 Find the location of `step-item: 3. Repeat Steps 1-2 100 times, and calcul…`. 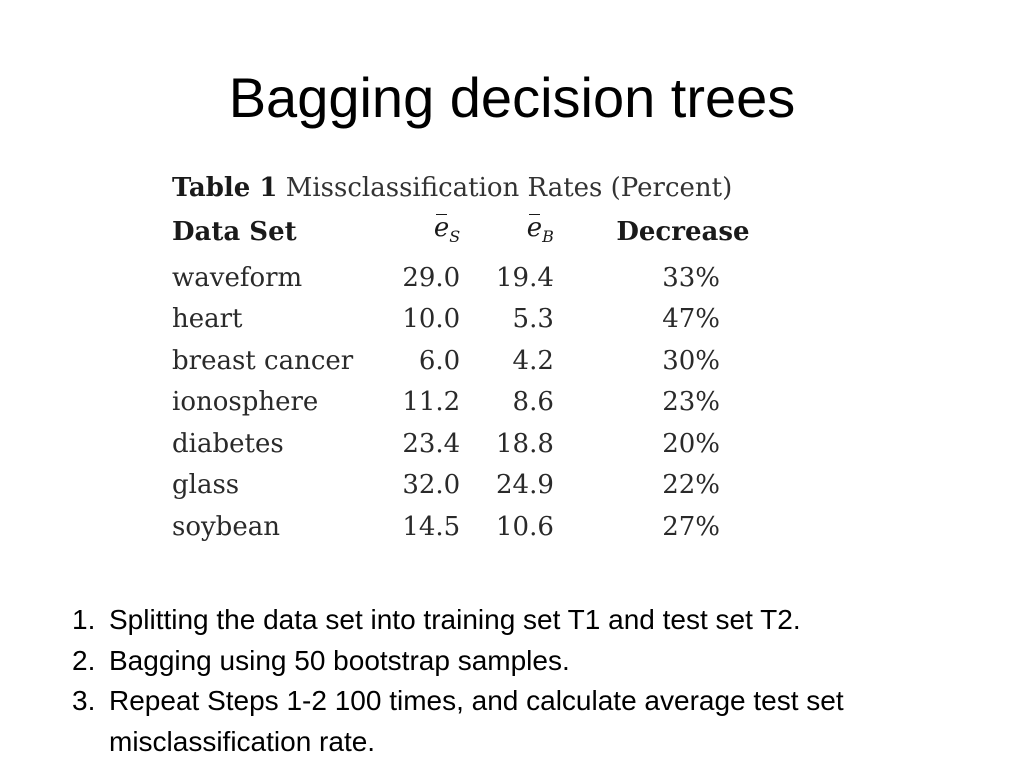

step-item: 3. Repeat Steps 1-2 100 times, and calcul… is located at coordinates (530, 721).